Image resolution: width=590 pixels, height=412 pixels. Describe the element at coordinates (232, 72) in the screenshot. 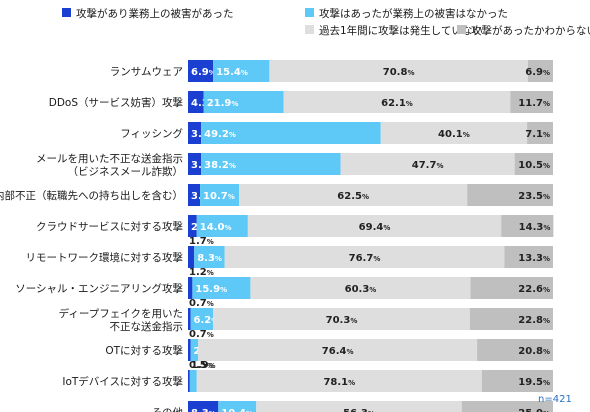

I see `value-label-0-1: 15.4%` at that location.